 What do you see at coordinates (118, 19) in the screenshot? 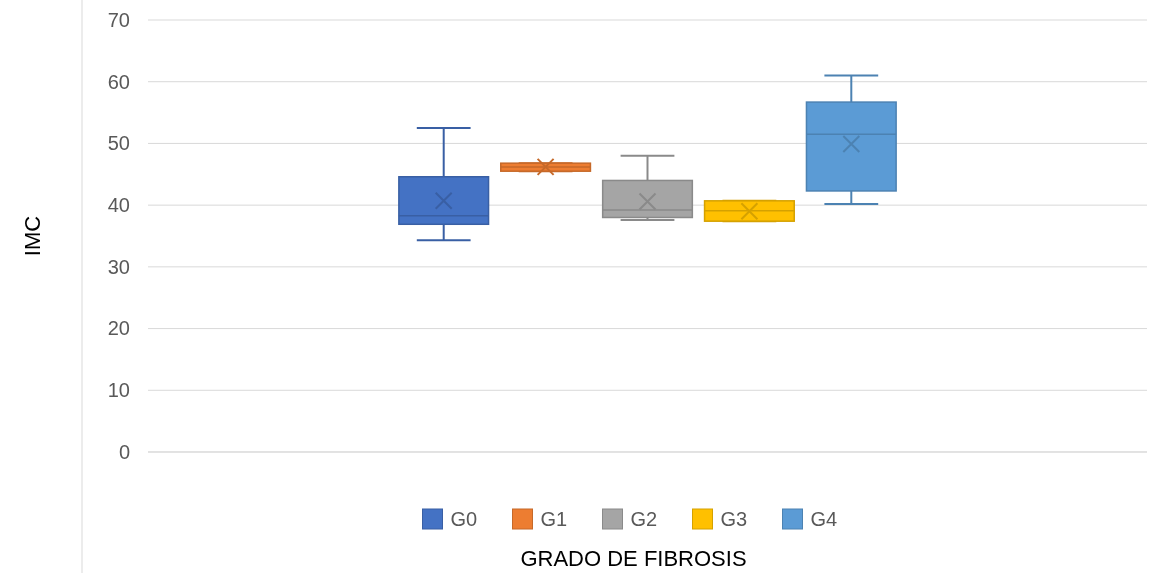
I see `y-tick-label: 70` at bounding box center [118, 19].